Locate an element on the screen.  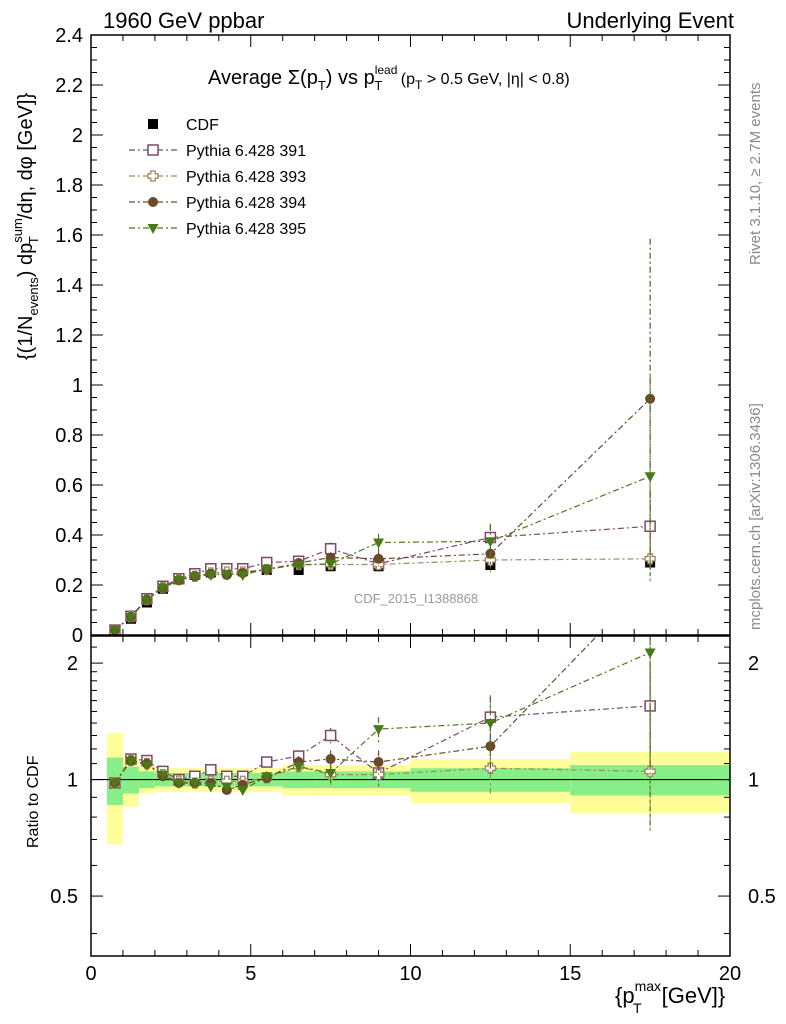
y-tick-label: 1 is located at coordinates (77, 386).